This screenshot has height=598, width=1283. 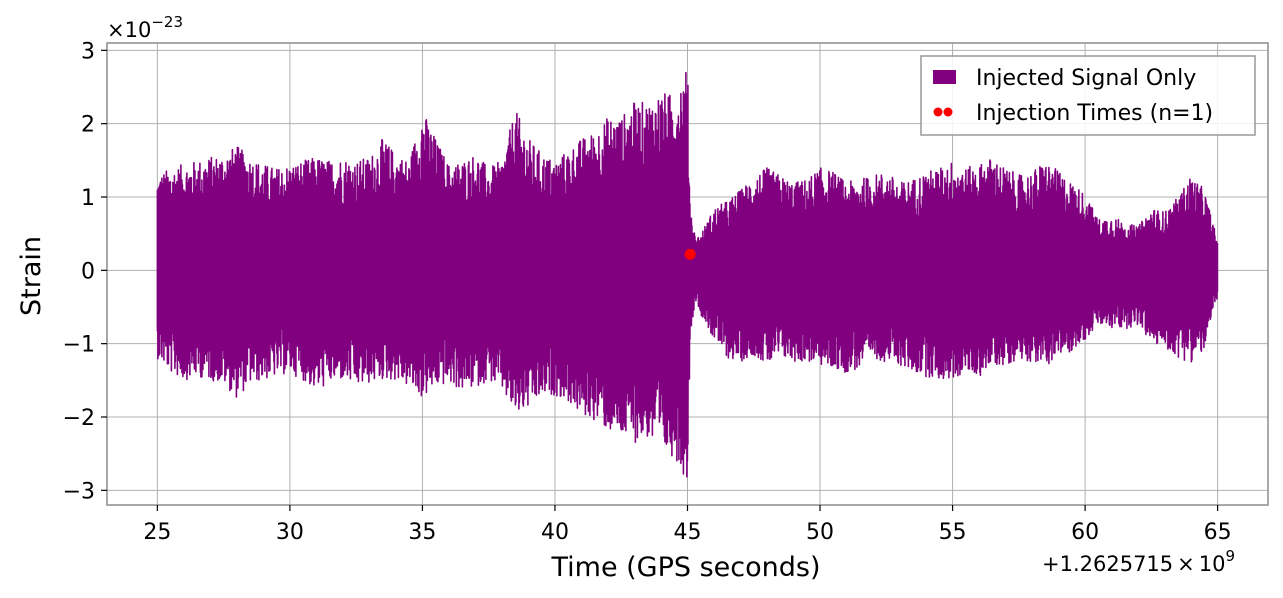 What do you see at coordinates (167, 22) in the screenshot?
I see `y-multiplier-exponent: −23` at bounding box center [167, 22].